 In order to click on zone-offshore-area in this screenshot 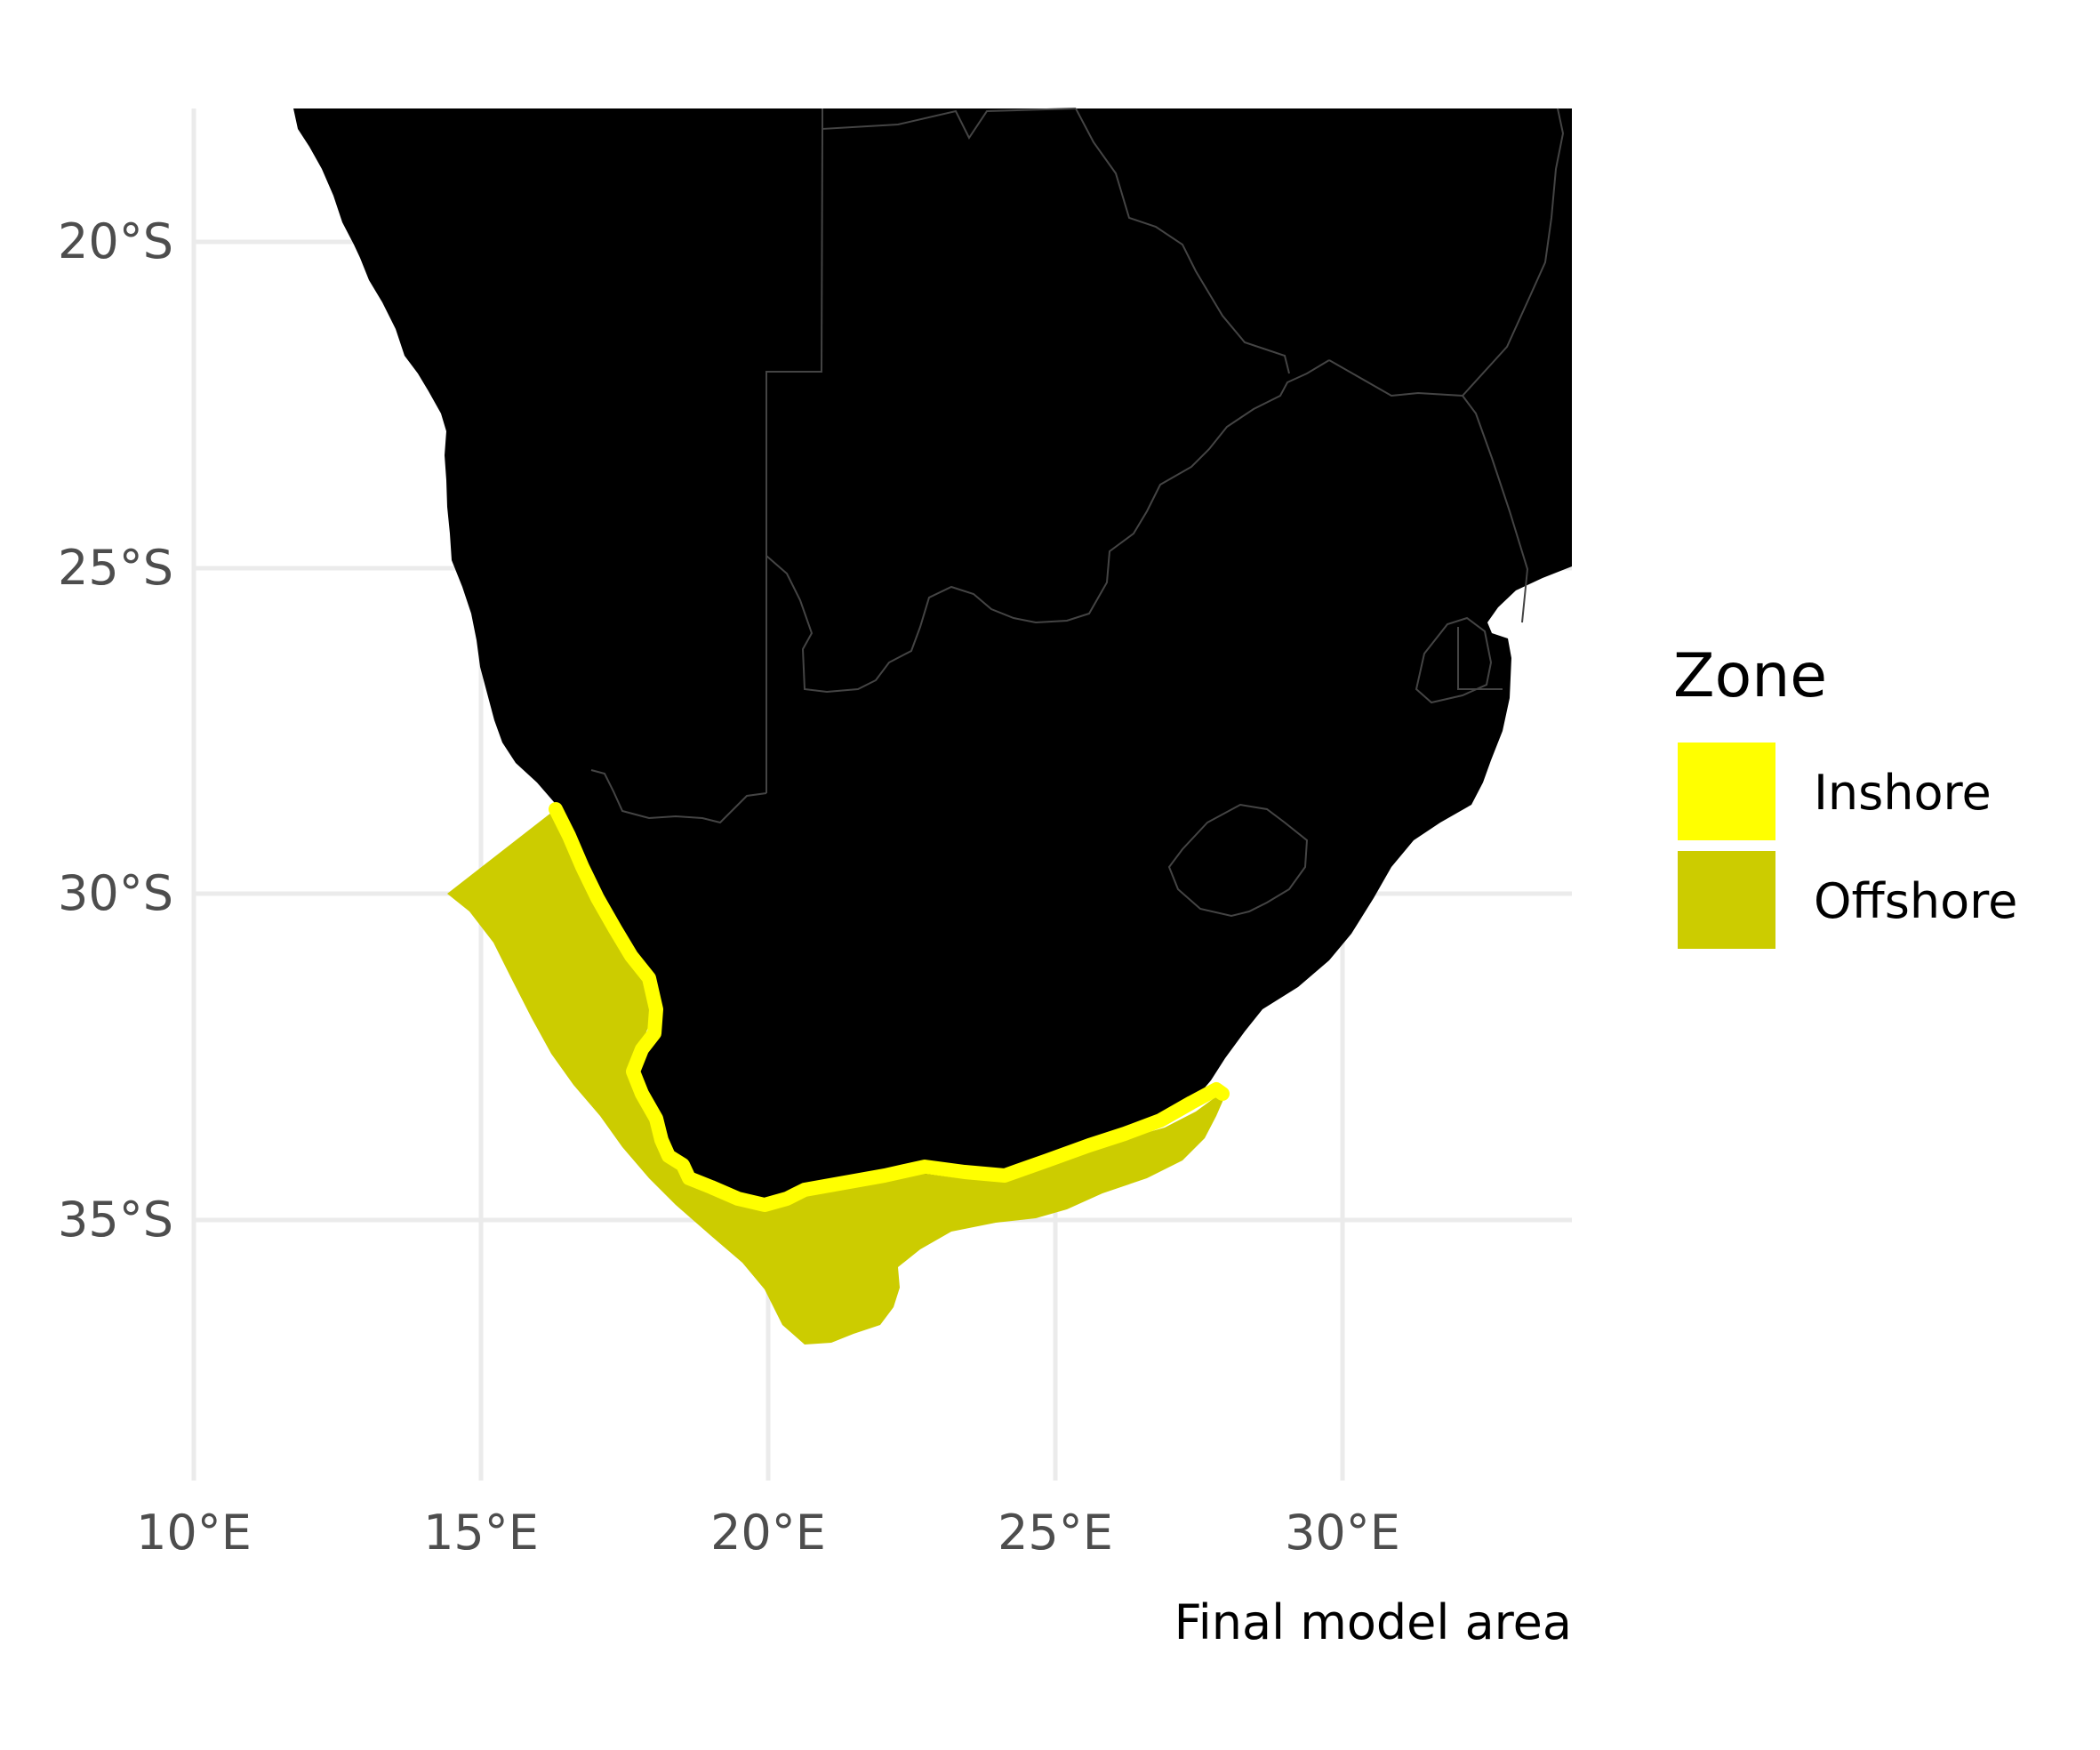, I will do `click(836, 1077)`.